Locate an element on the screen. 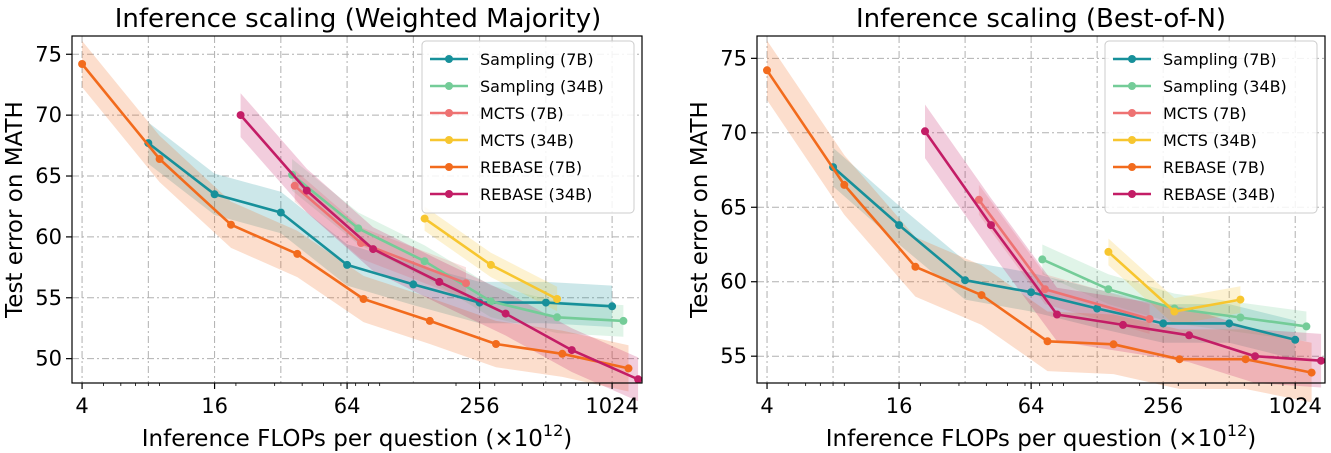 This screenshot has height=453, width=1331. x-axis-label-main: Inference FLOPs per question (×10 is located at coordinates (342, 439).